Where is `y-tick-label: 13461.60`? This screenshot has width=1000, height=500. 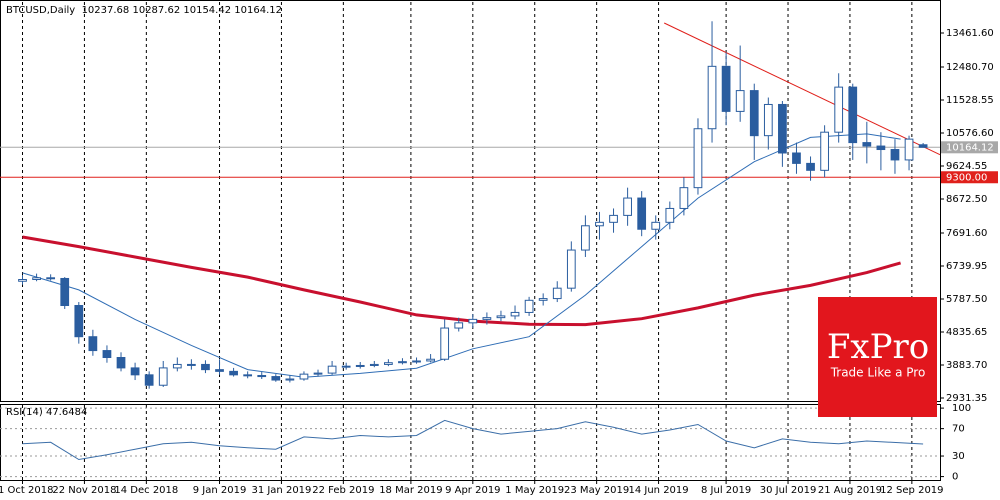
y-tick-label: 13461.60 is located at coordinates (970, 33).